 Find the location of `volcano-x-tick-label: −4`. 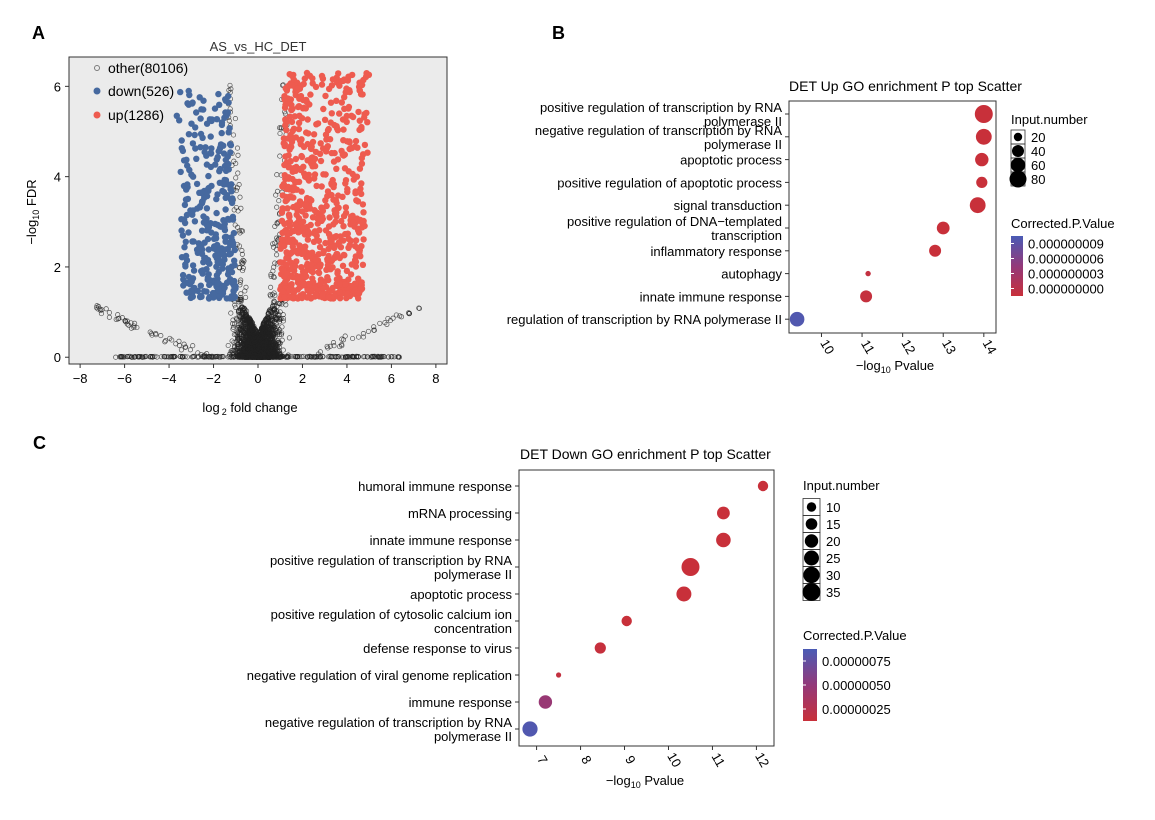

volcano-x-tick-label: −4 is located at coordinates (169, 378).